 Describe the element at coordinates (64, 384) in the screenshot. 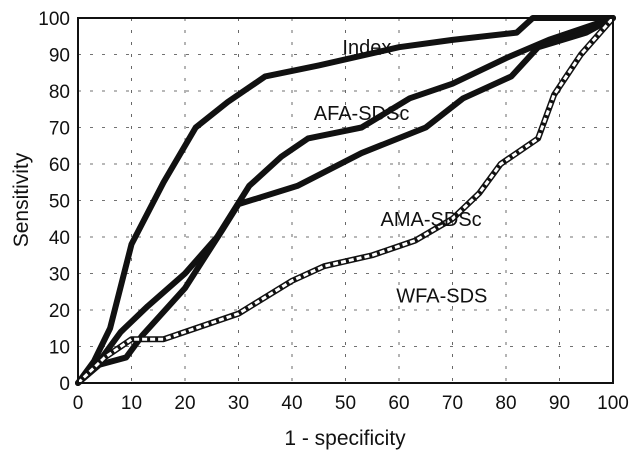

I see `y-tick-label: 0` at that location.